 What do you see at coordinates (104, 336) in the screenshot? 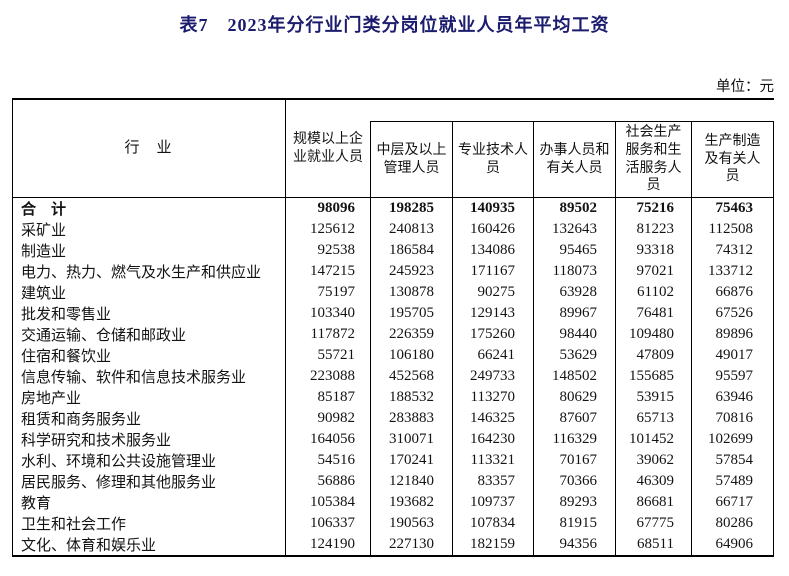
I see `industry-label: 交通运输、仓储和邮政业` at bounding box center [104, 336].